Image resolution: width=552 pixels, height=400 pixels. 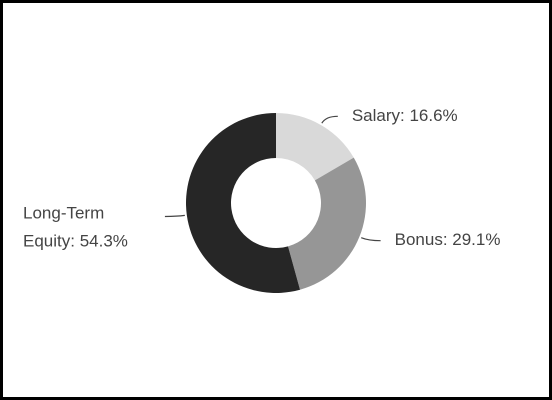 I want to click on data-label: Salary: 16.6%, so click(x=405, y=115).